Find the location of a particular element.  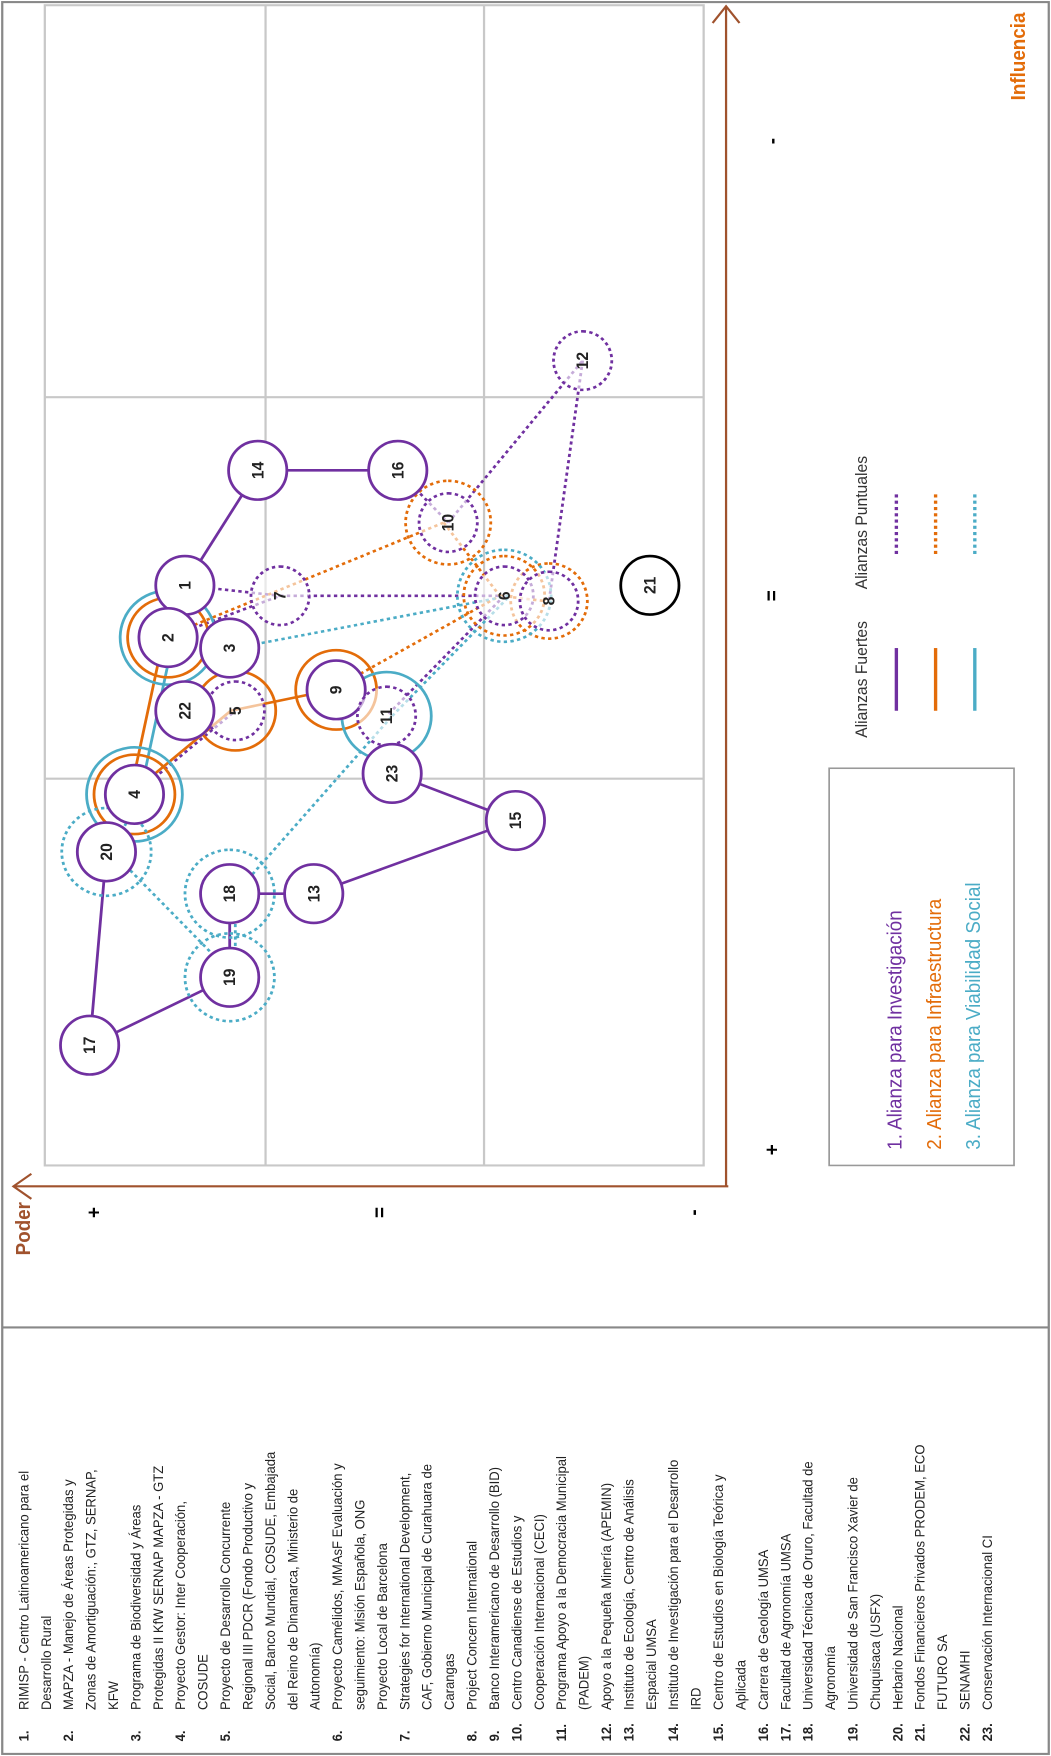

list-text: Proyecto Local de Barcelona is located at coordinates (382, 1626).